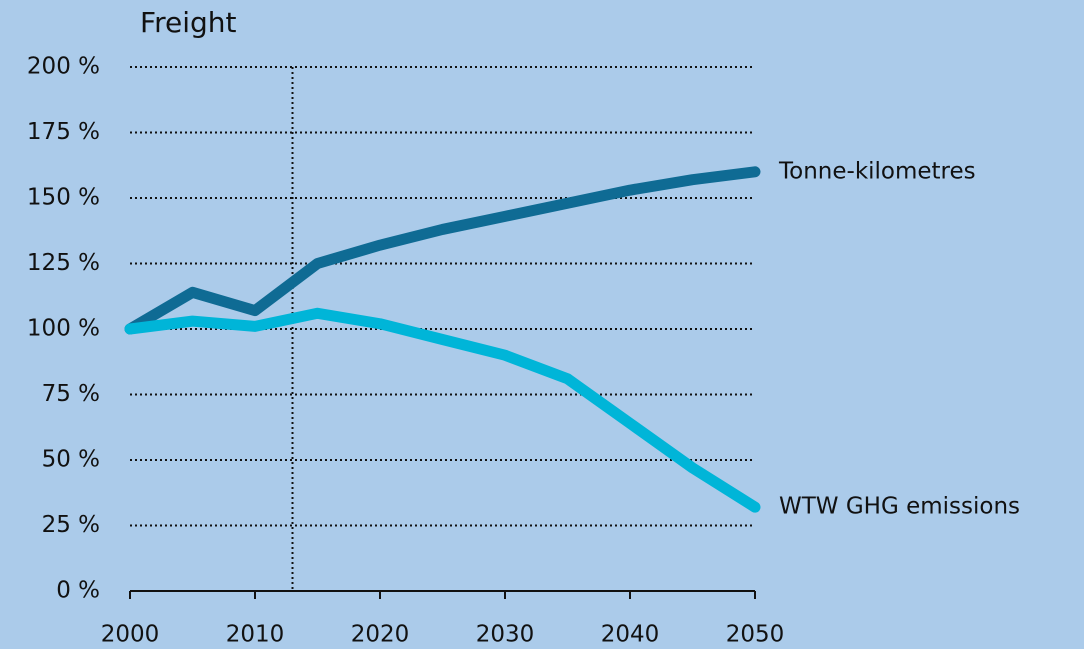 The height and width of the screenshot is (649, 1084). What do you see at coordinates (71, 460) in the screenshot?
I see `y-tick-label: 50 %` at bounding box center [71, 460].